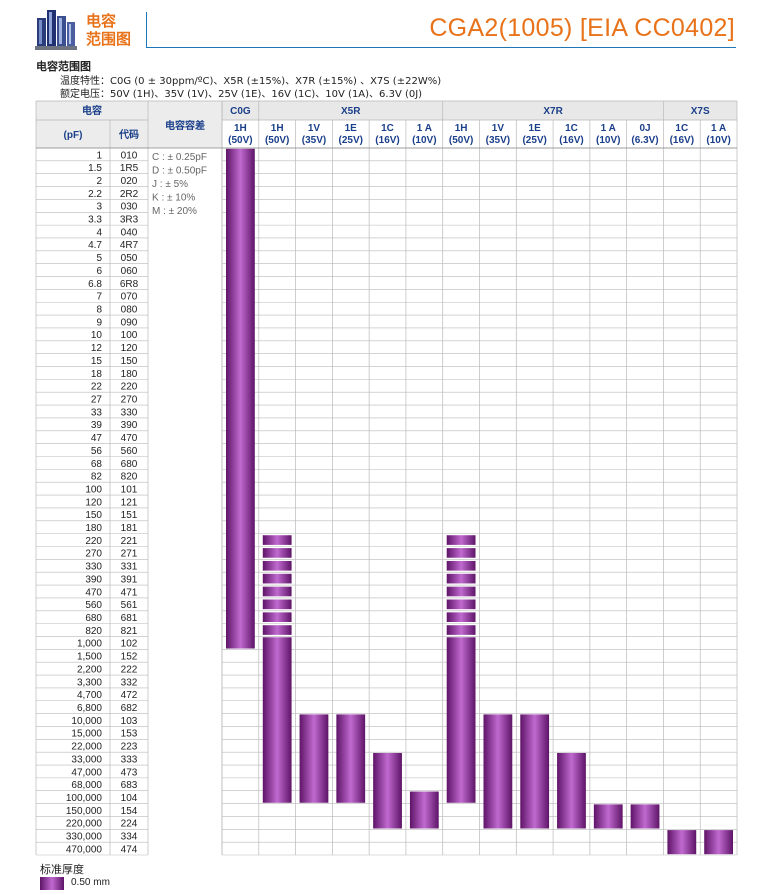 Image resolution: width=775 pixels, height=895 pixels. I want to click on cap-code: 680, so click(129, 464).